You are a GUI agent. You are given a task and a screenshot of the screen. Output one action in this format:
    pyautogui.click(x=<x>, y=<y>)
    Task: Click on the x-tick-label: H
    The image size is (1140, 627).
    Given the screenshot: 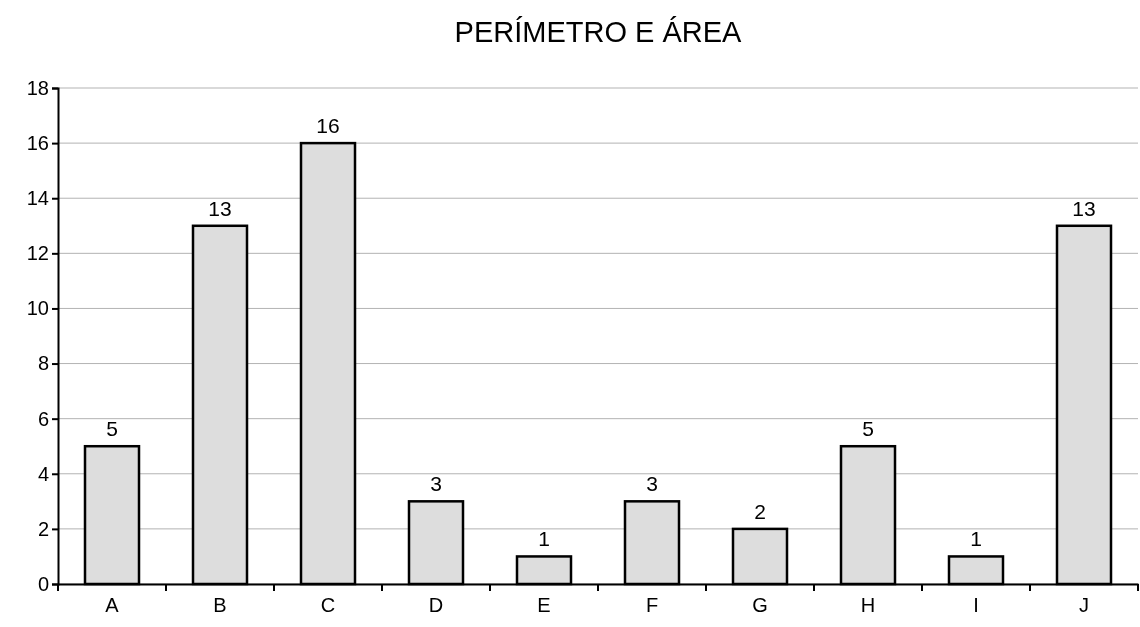 What is the action you would take?
    pyautogui.click(x=868, y=605)
    